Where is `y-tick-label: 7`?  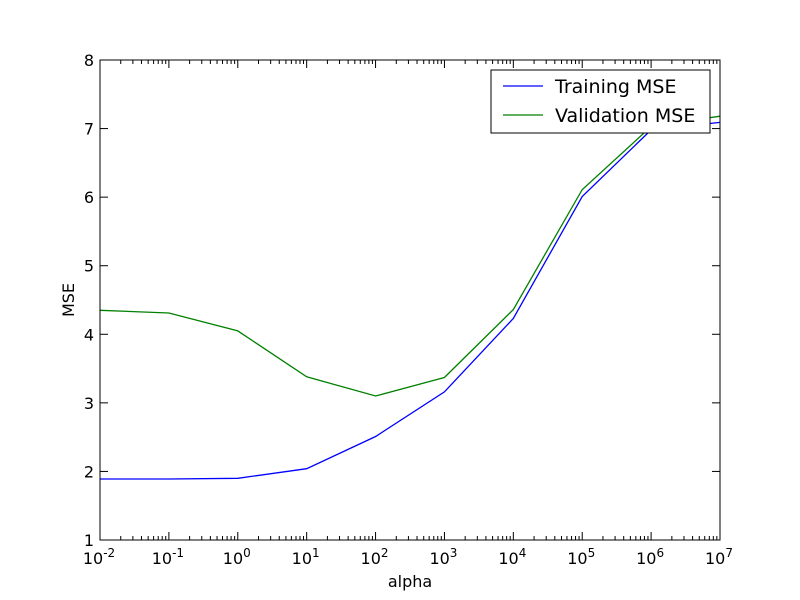
y-tick-label: 7 is located at coordinates (89, 129).